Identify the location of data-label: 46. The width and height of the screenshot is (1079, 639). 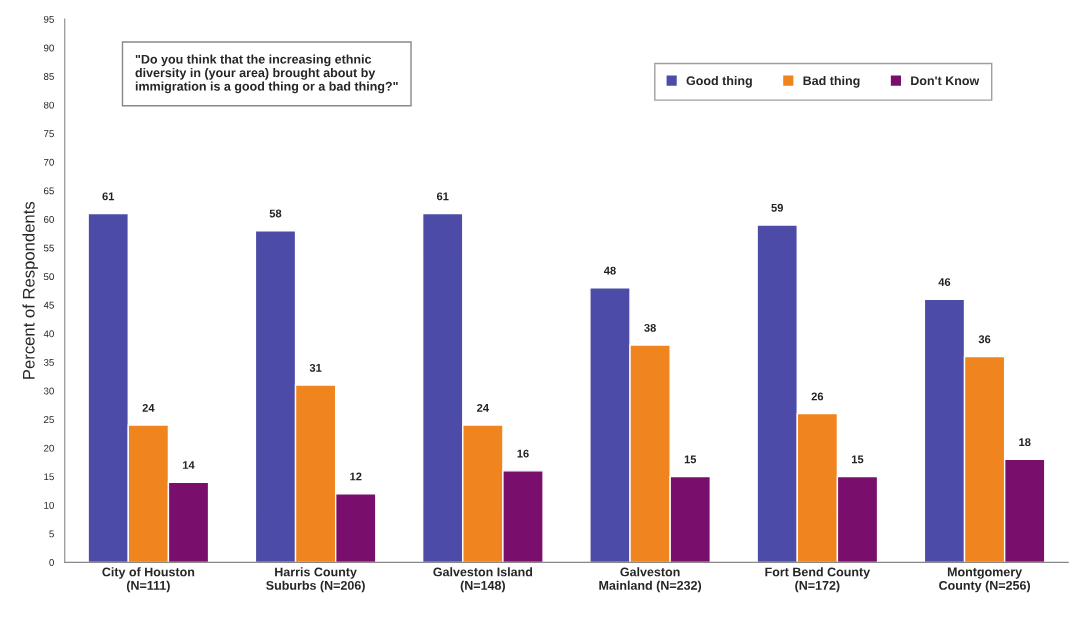
(944, 282).